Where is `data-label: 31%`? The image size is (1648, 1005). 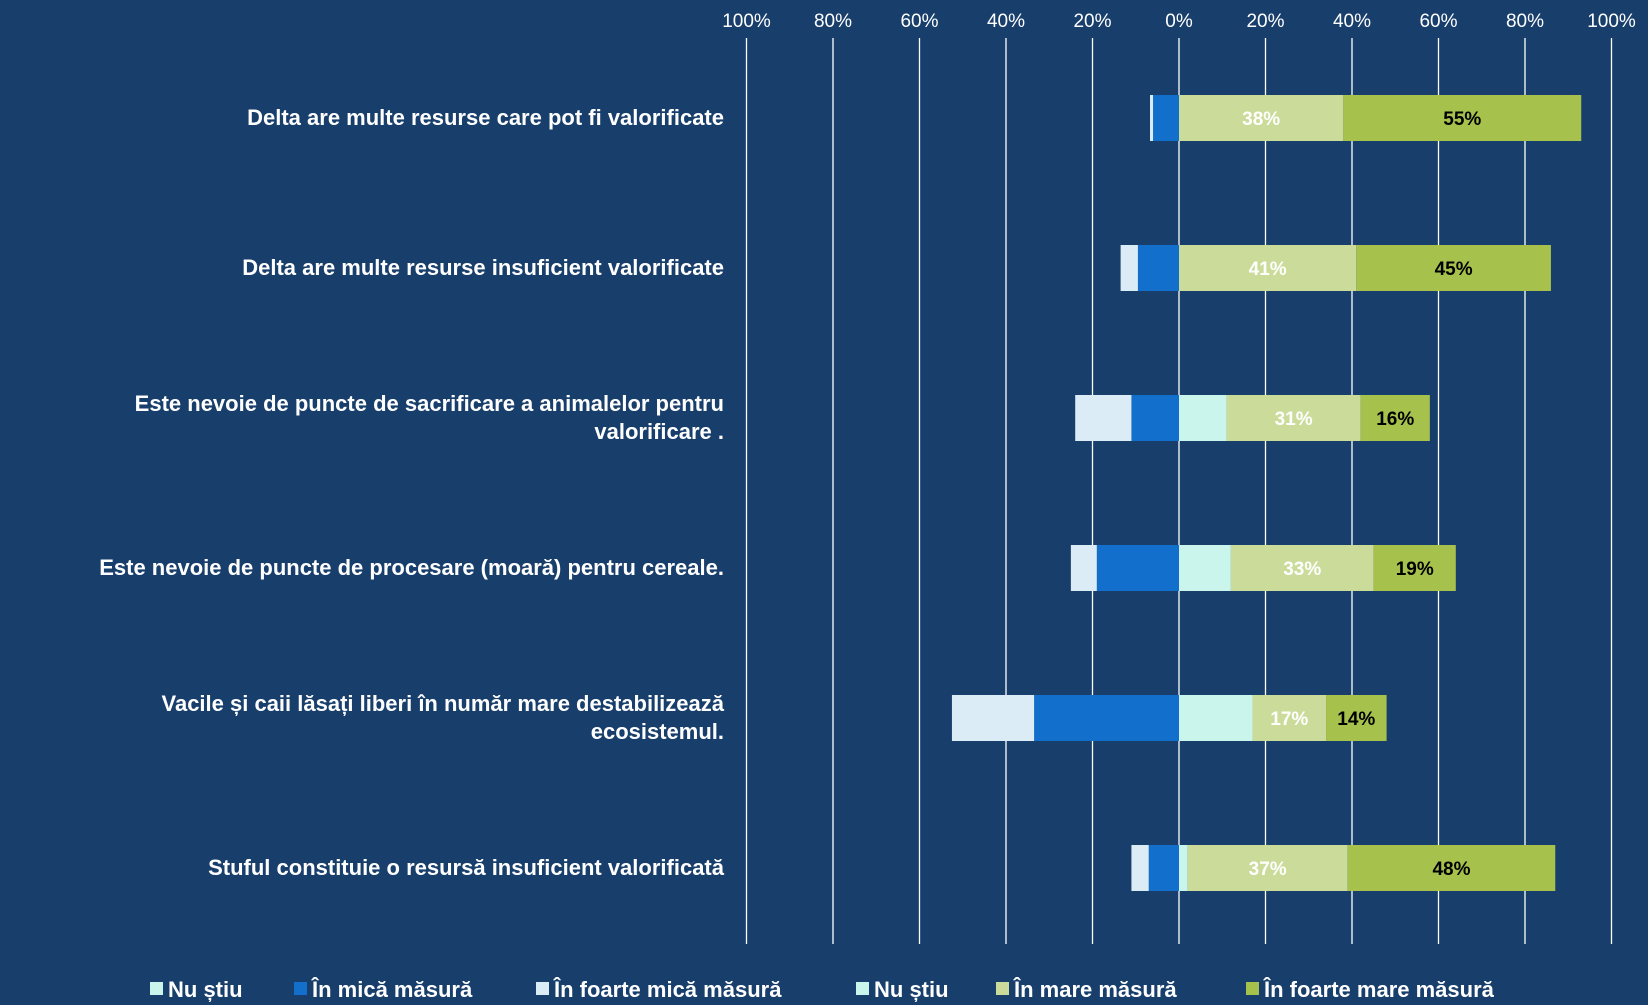 data-label: 31% is located at coordinates (1294, 419).